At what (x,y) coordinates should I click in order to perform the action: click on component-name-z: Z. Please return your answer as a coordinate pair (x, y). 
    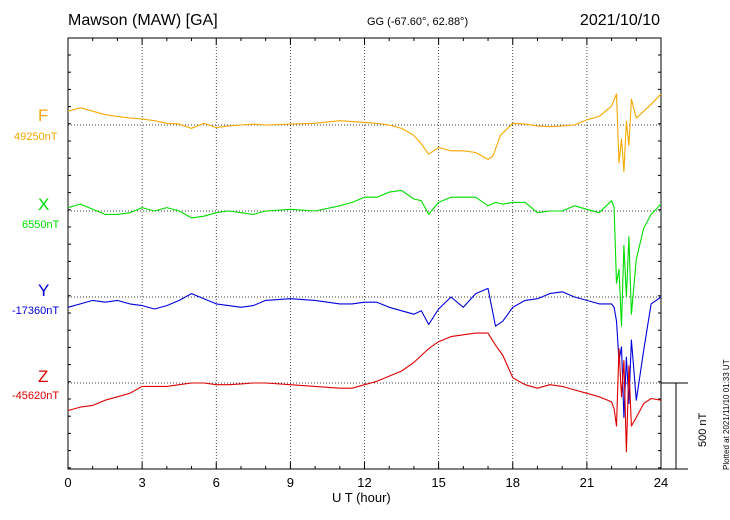
    Looking at the image, I should click on (43, 376).